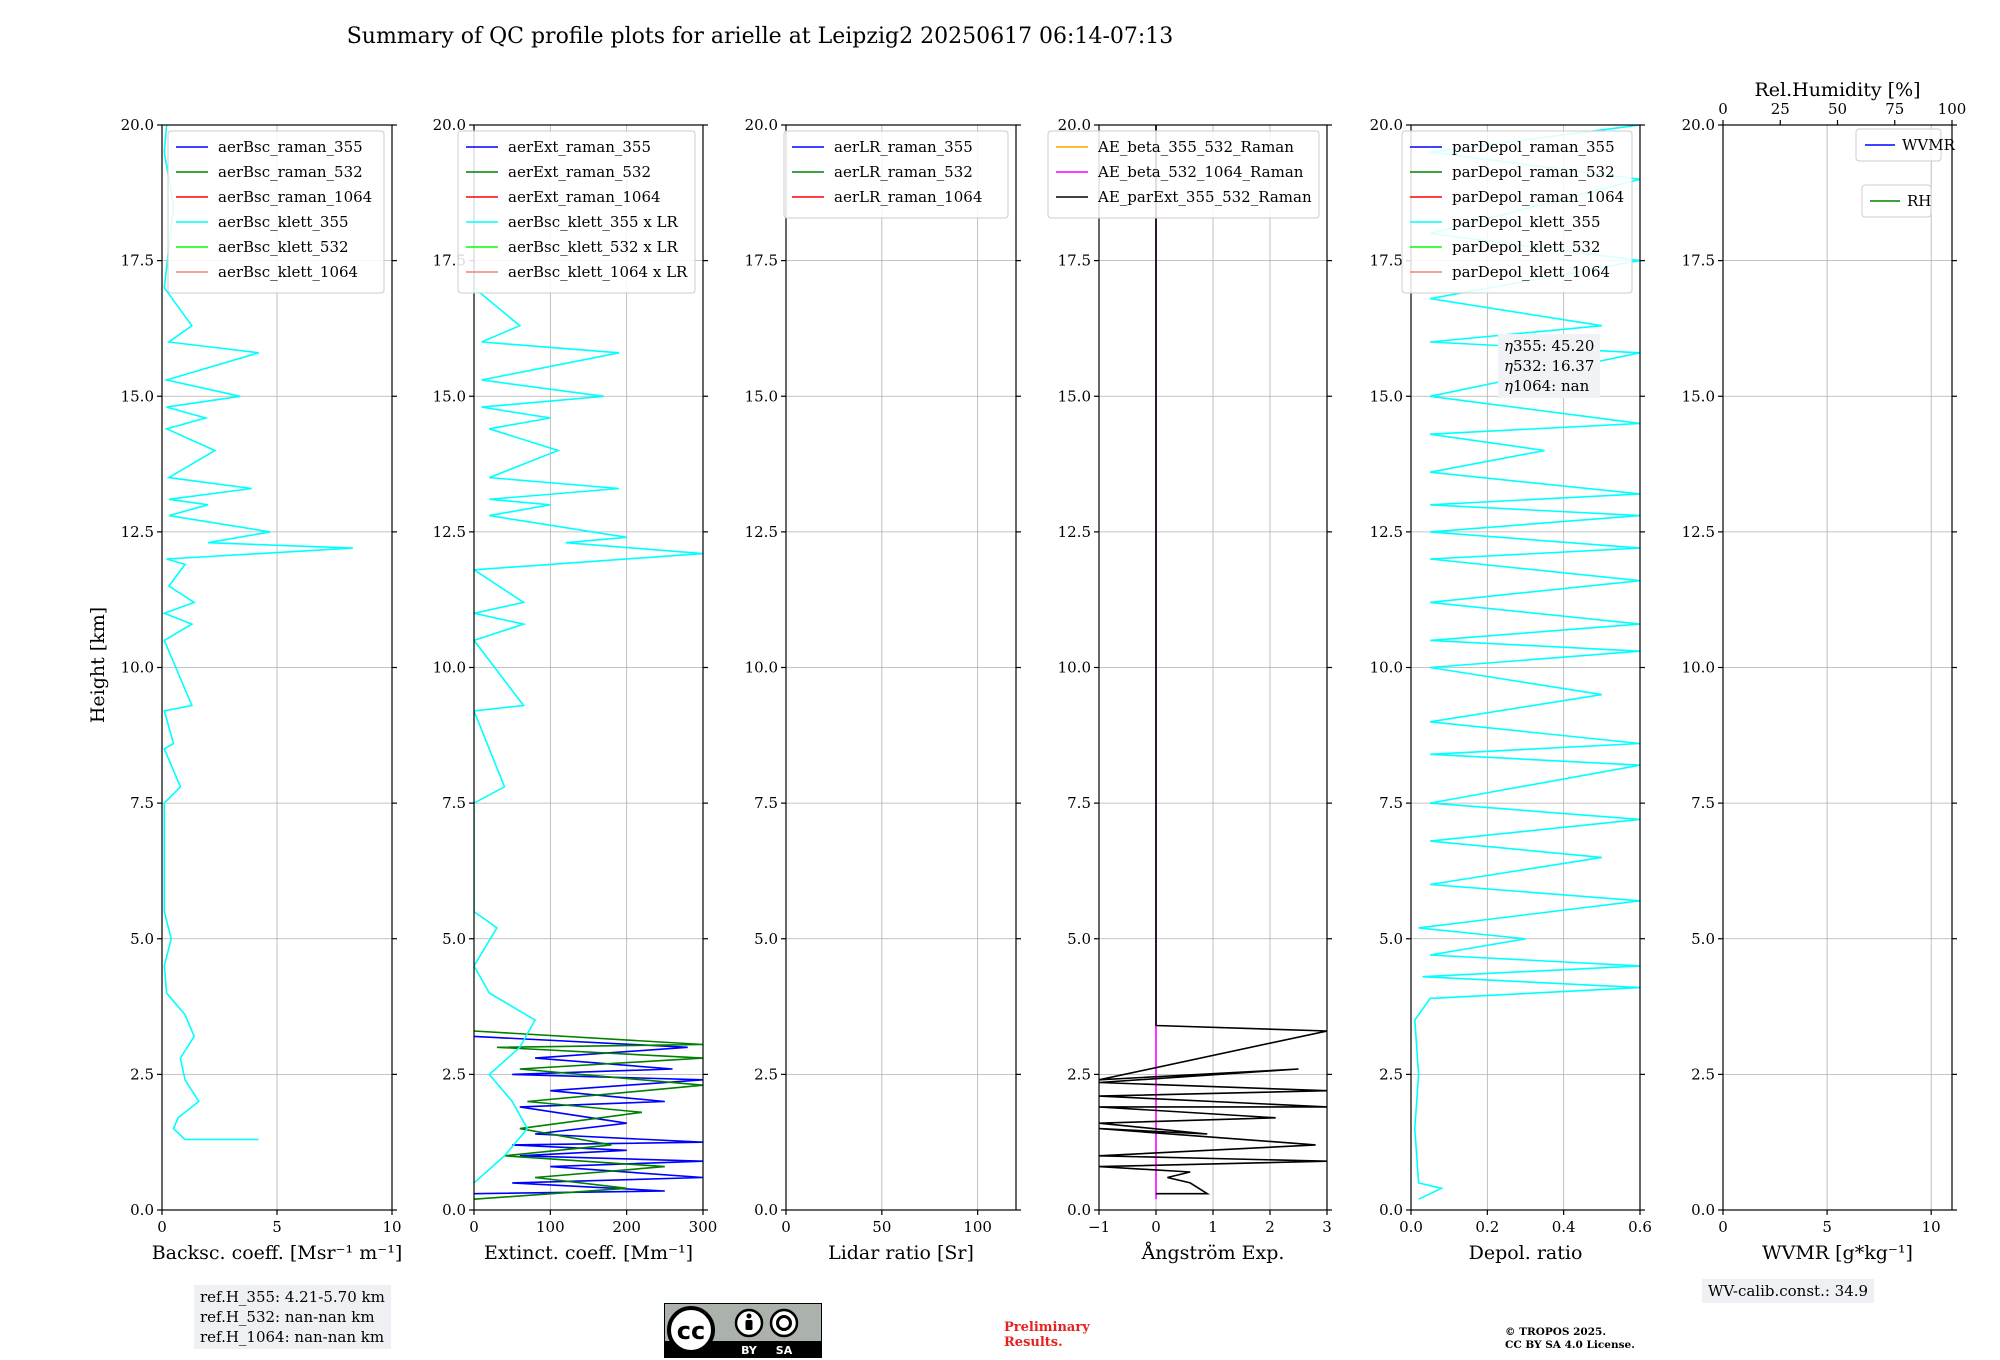 The height and width of the screenshot is (1360, 2000). I want to click on legend-label: RH, so click(1919, 201).